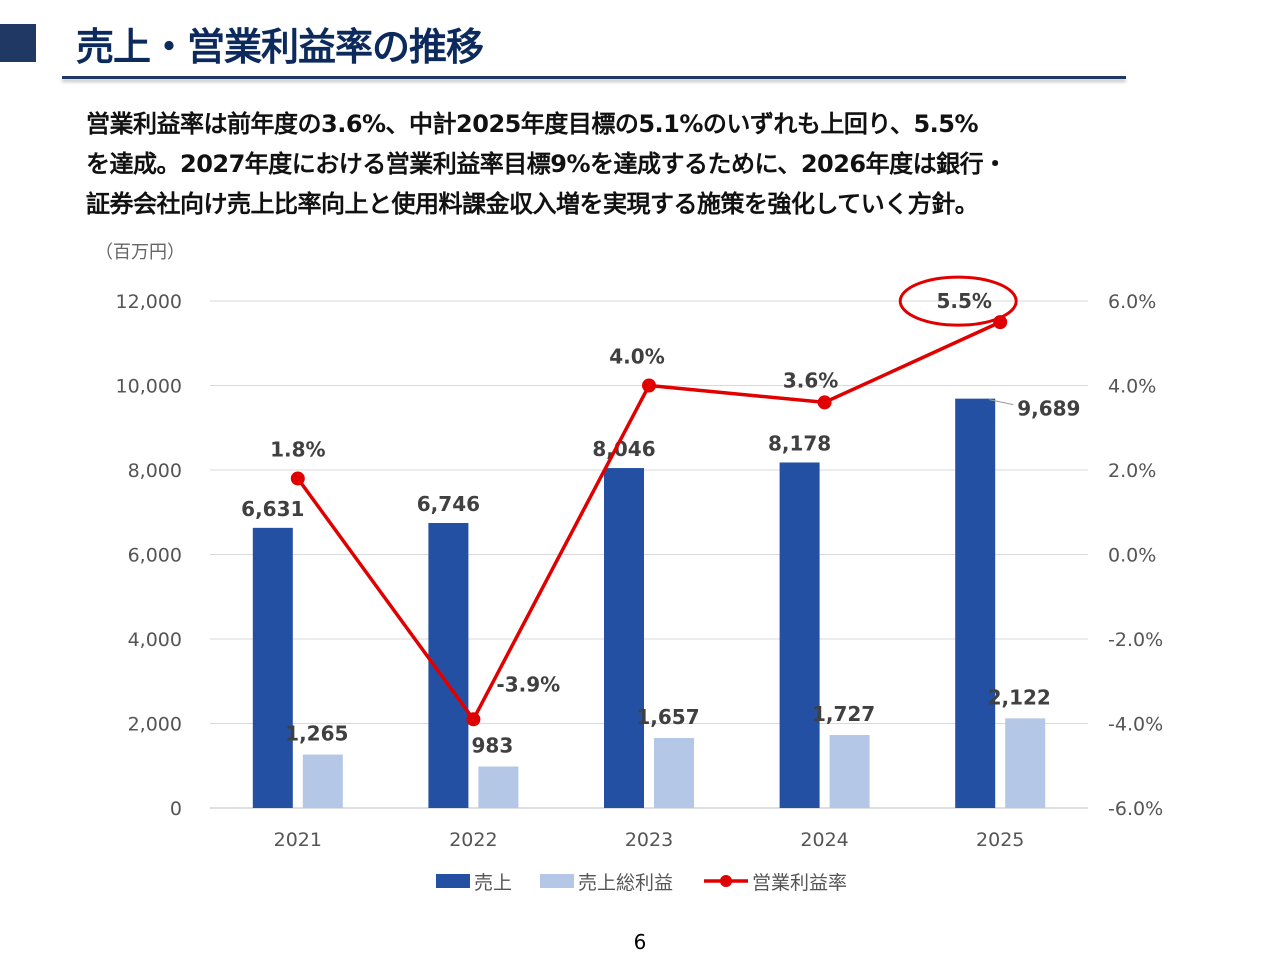  Describe the element at coordinates (824, 840) in the screenshot. I see `x-axis-tick: 2024` at that location.